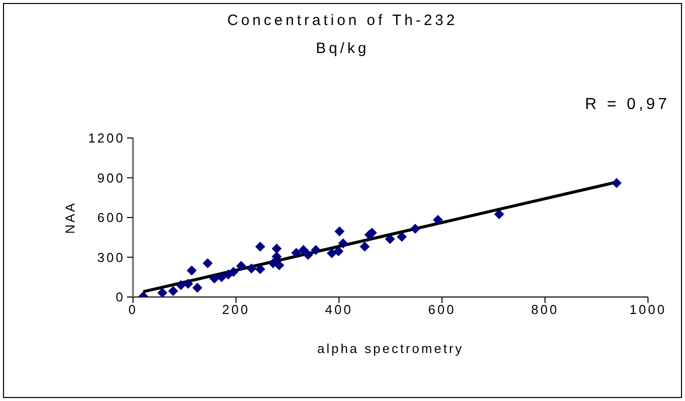  I want to click on x-tick-label: 400, so click(339, 310).